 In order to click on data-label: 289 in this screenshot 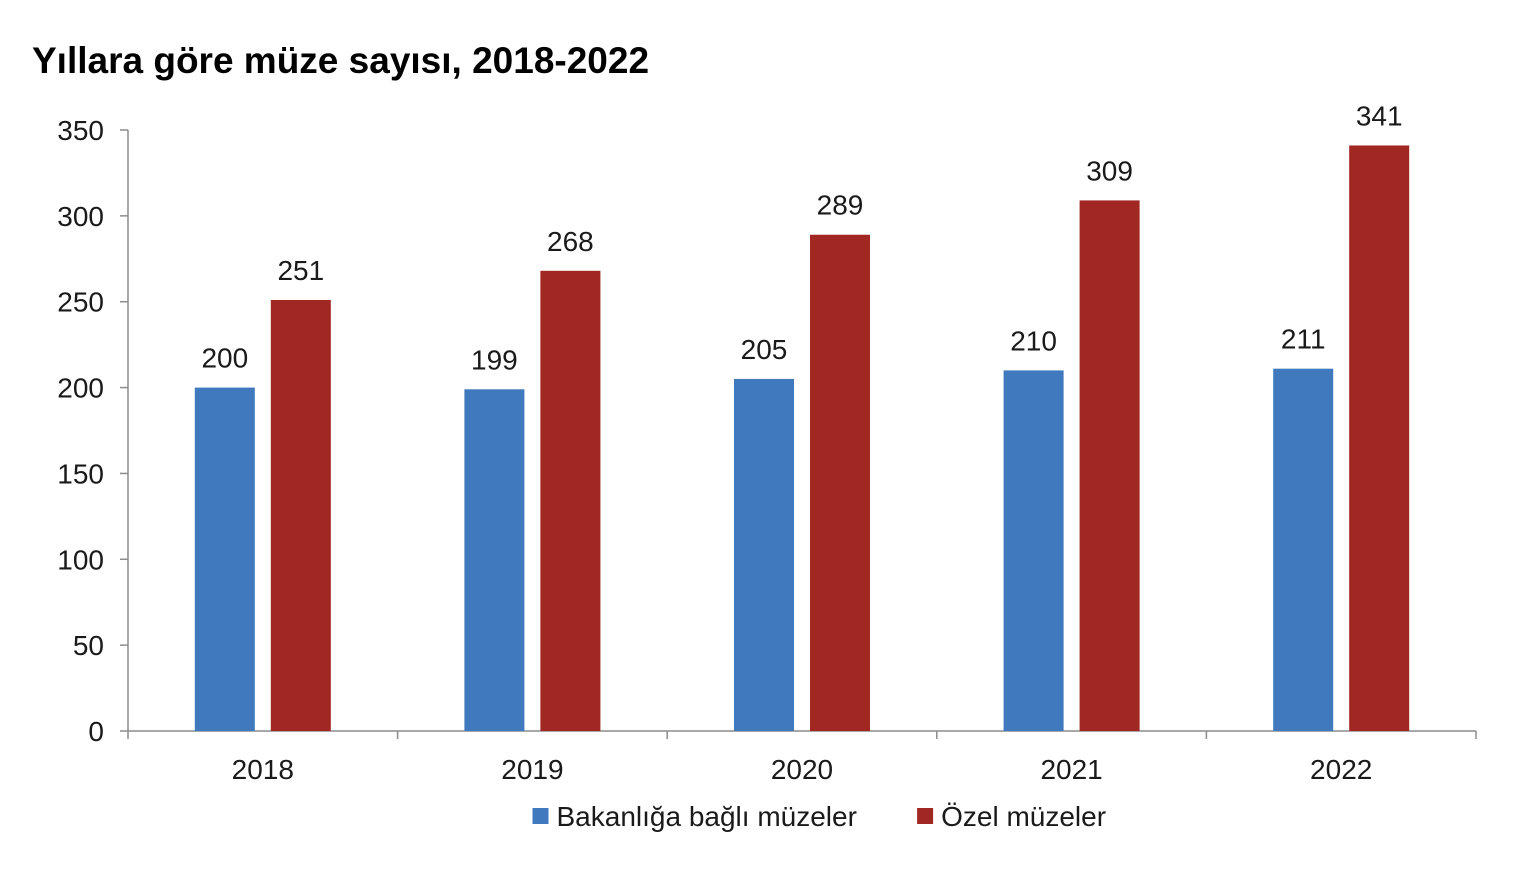, I will do `click(840, 205)`.